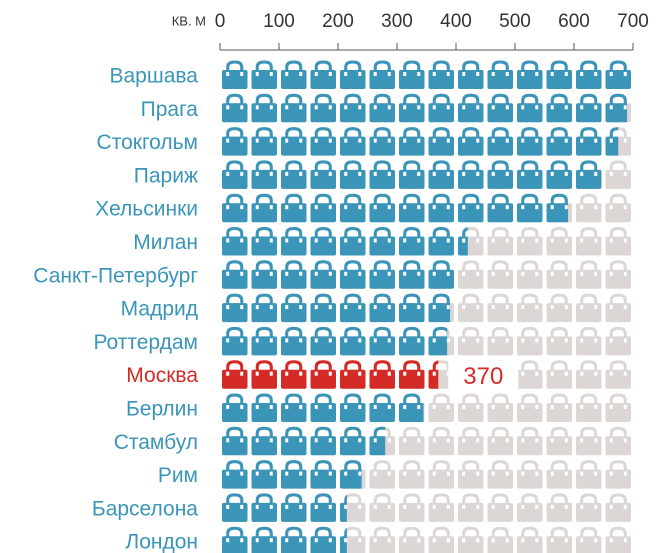  Describe the element at coordinates (170, 109) in the screenshot. I see `category-label: Прага` at that location.